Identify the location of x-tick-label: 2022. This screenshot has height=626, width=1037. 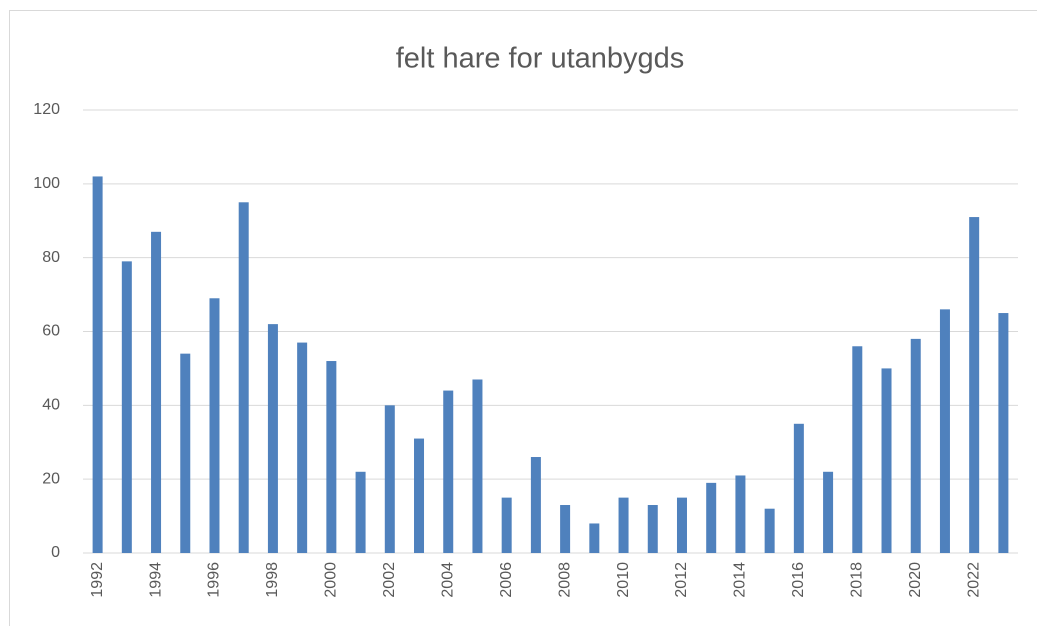
(973, 580).